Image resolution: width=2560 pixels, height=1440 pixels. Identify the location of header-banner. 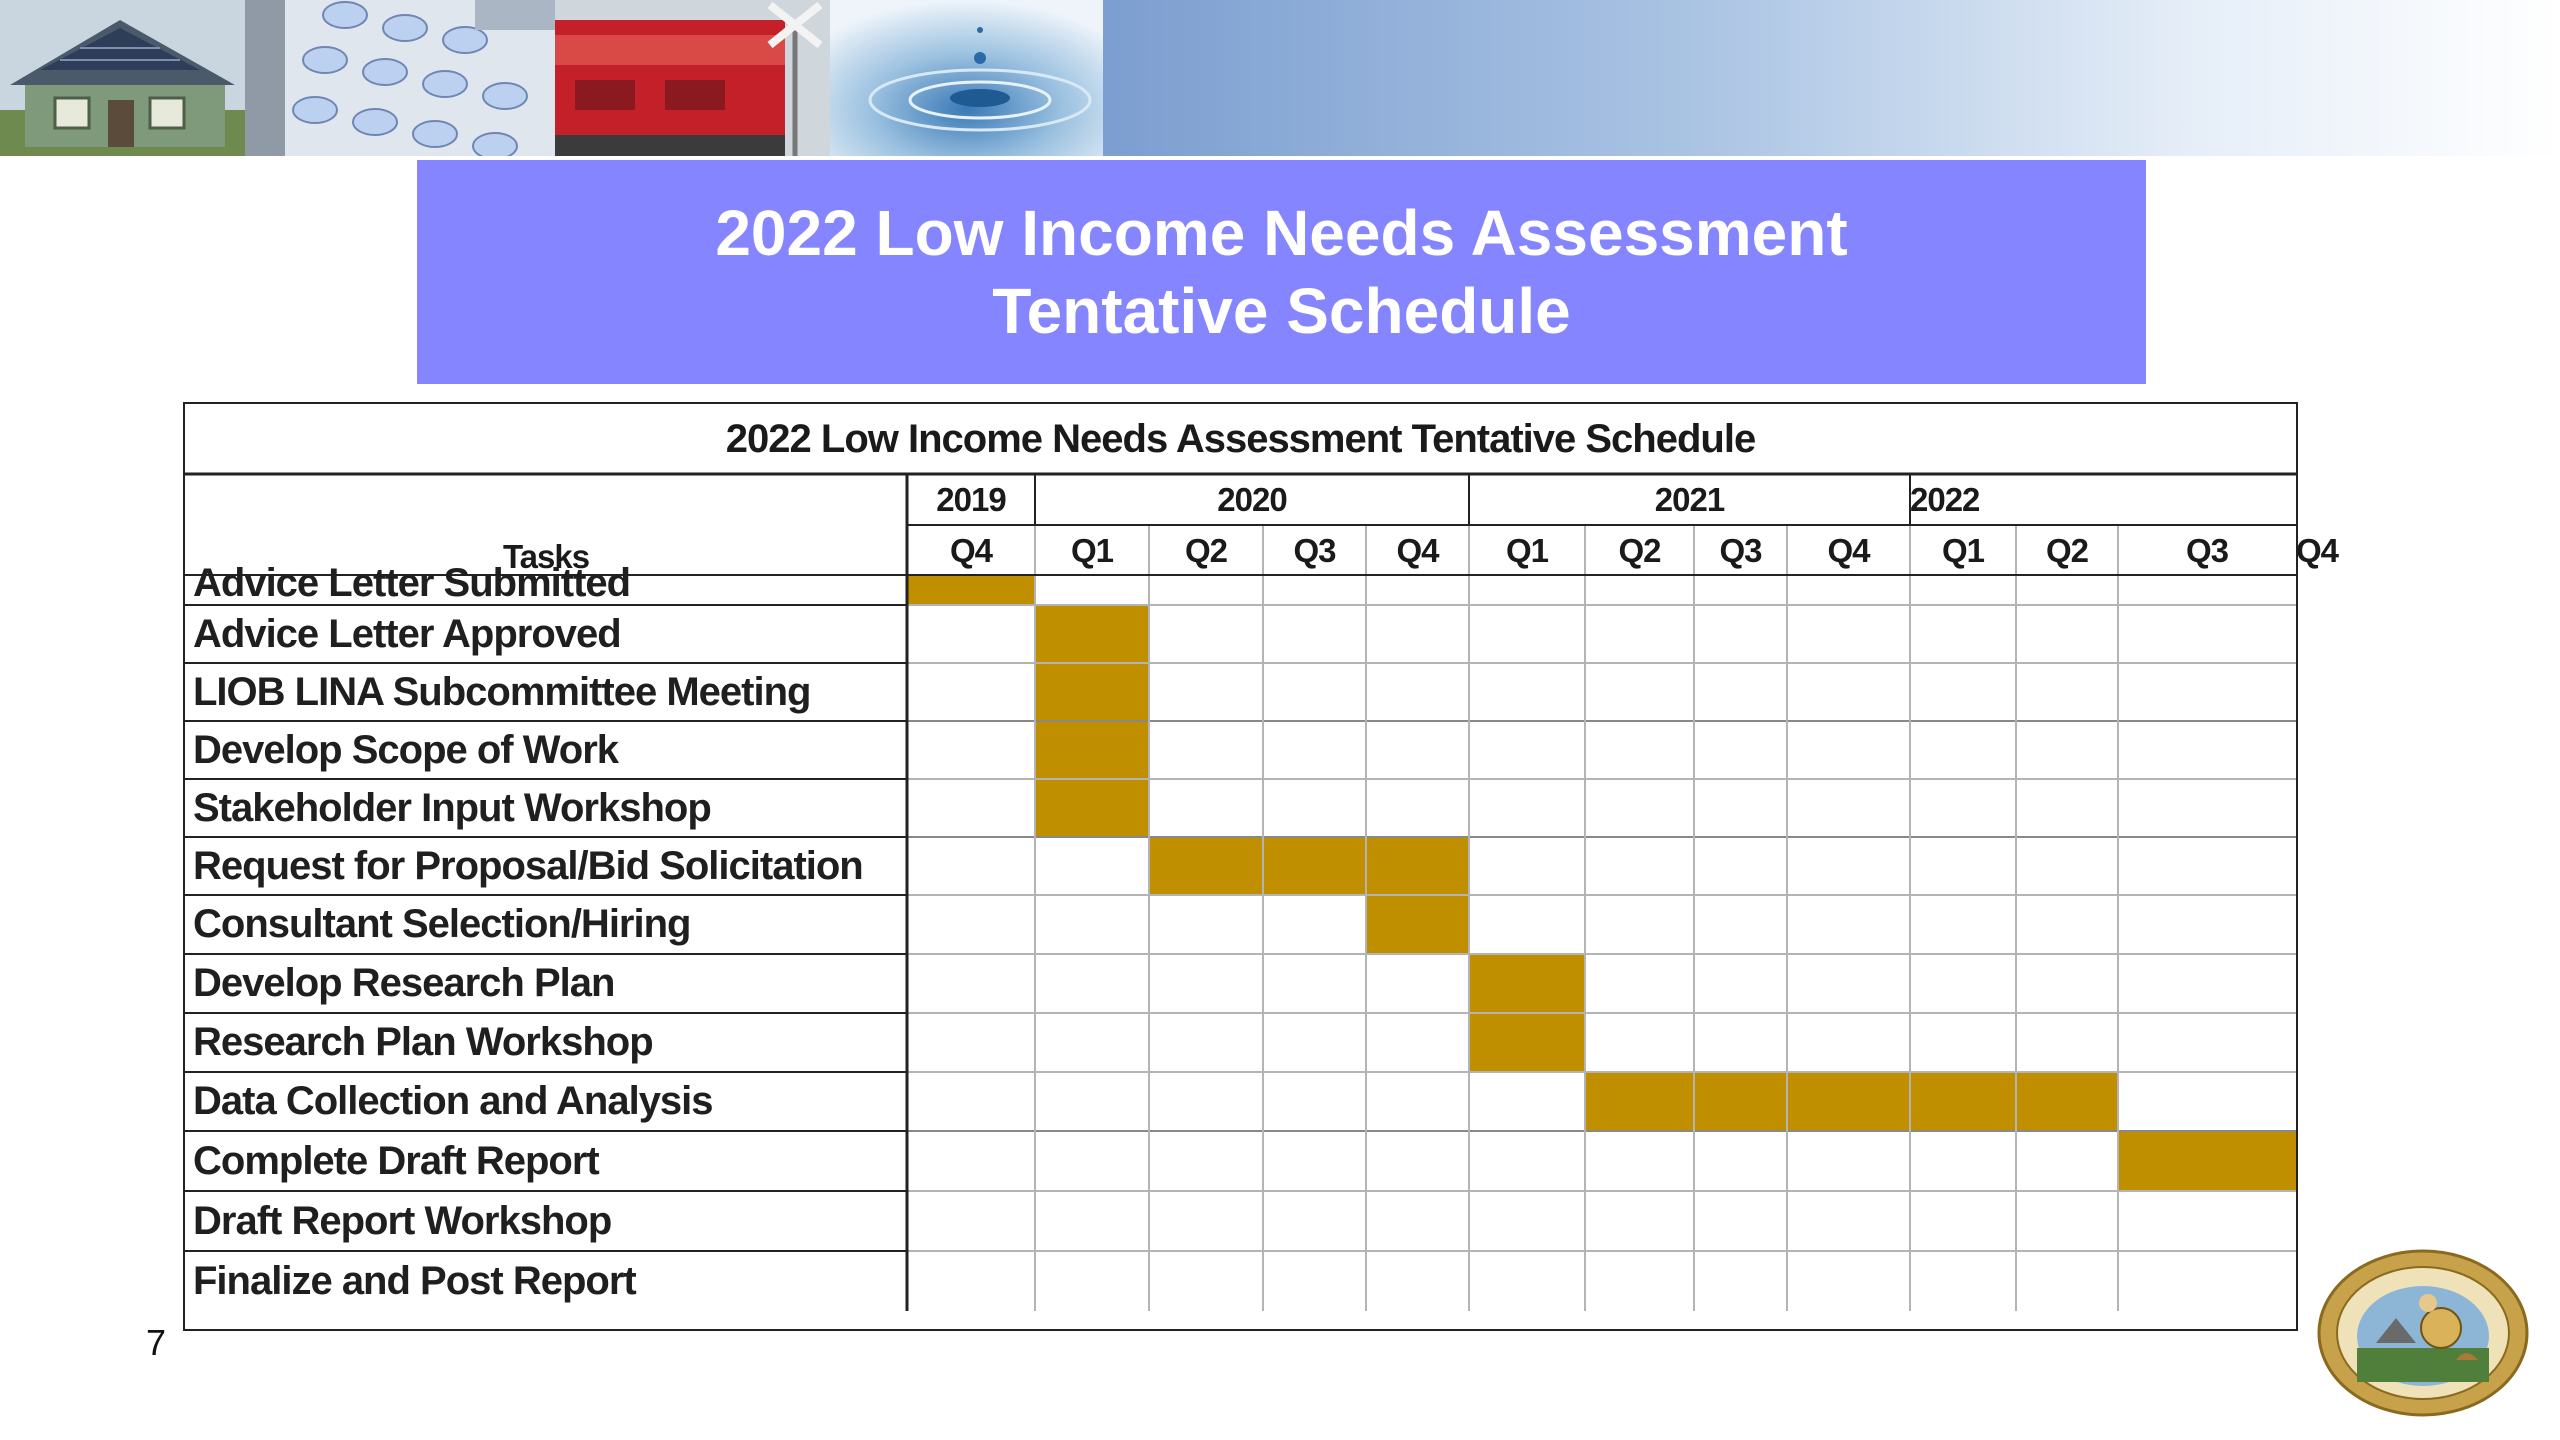
(1280, 78).